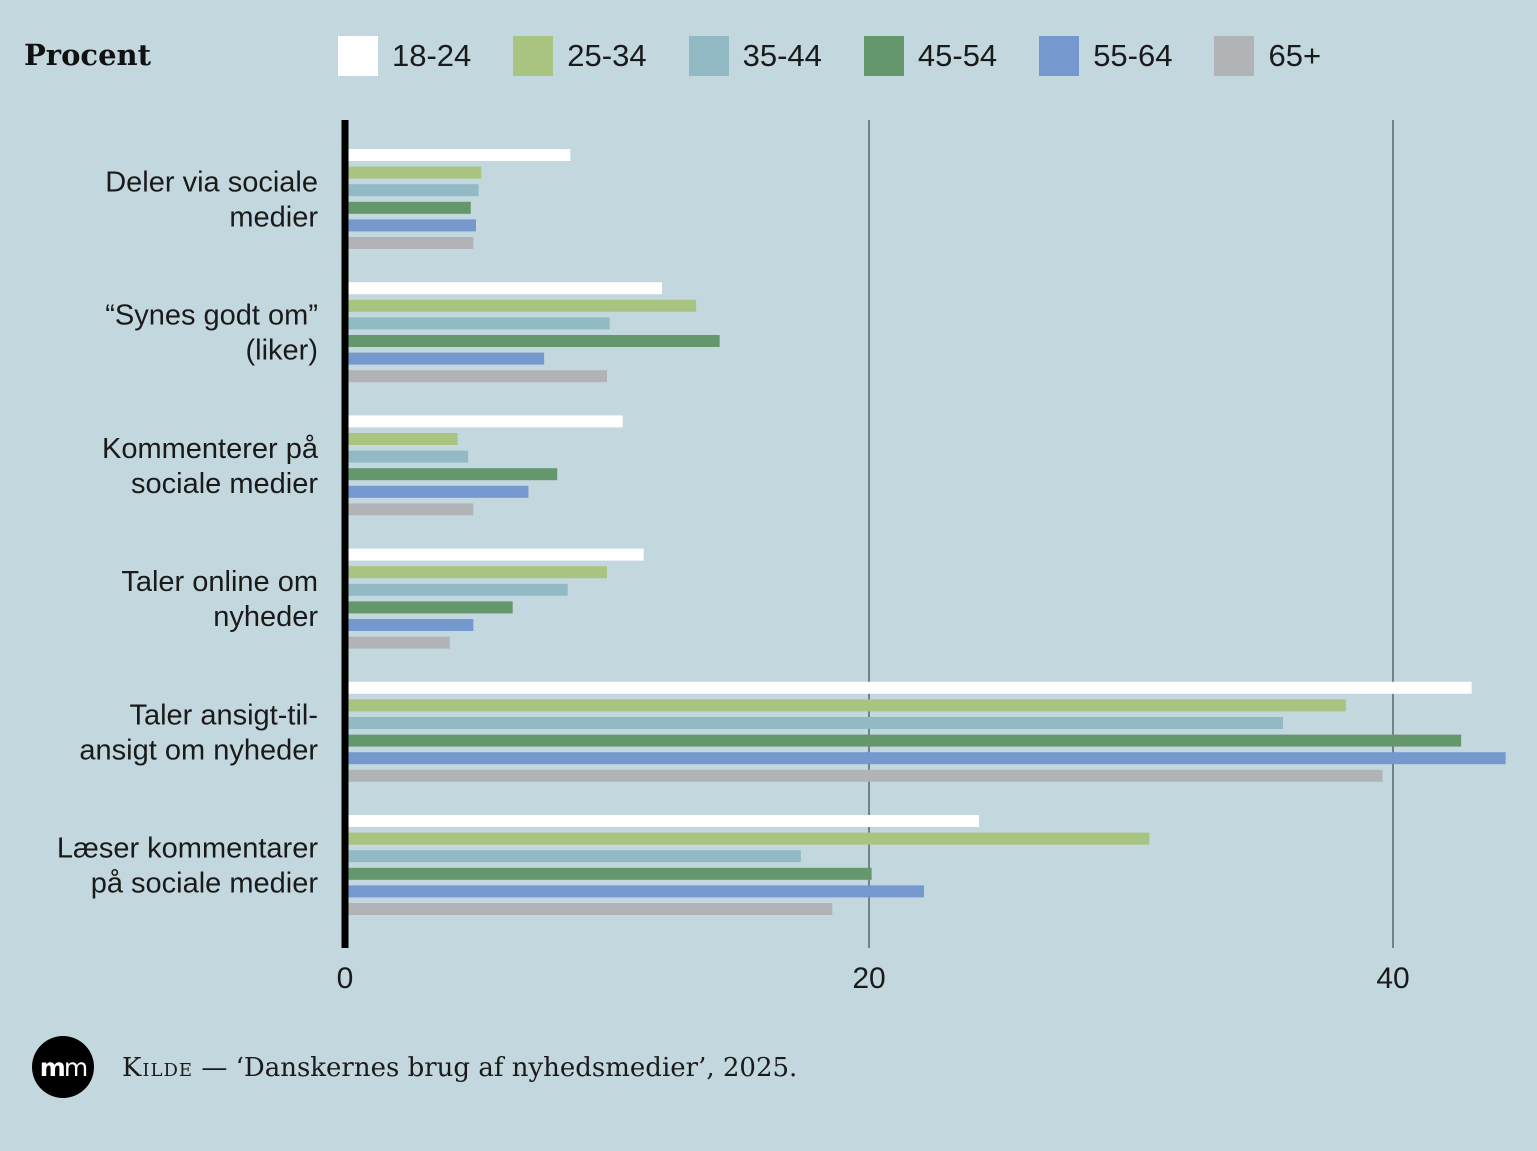 This screenshot has height=1151, width=1537. Describe the element at coordinates (868, 978) in the screenshot. I see `x-tick-label: 20` at that location.